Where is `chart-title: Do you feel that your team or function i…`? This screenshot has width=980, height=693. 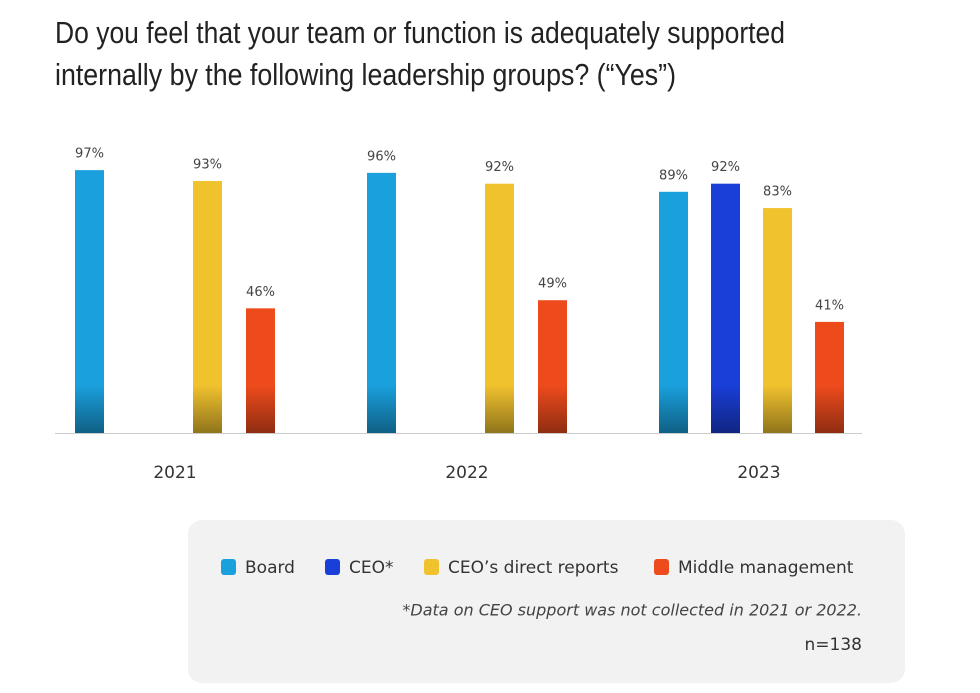
chart-title: Do you feel that your team or function i… is located at coordinates (420, 32).